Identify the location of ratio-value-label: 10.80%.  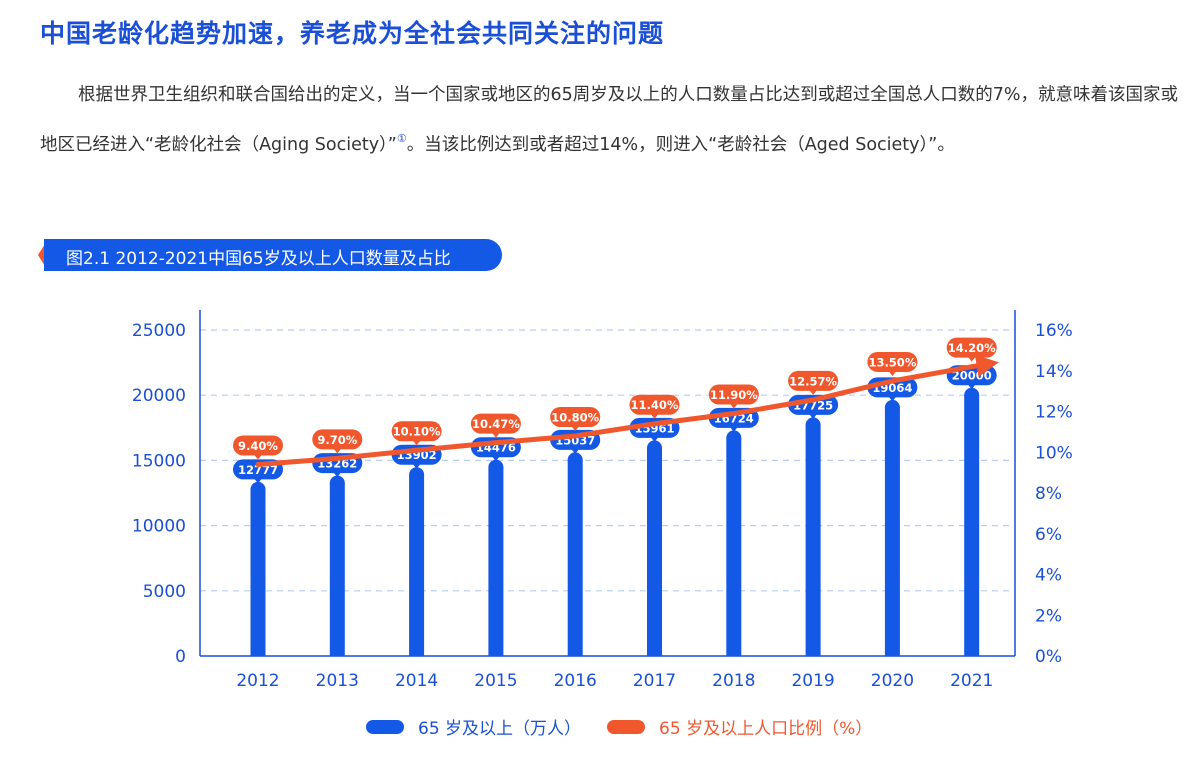
(575, 417).